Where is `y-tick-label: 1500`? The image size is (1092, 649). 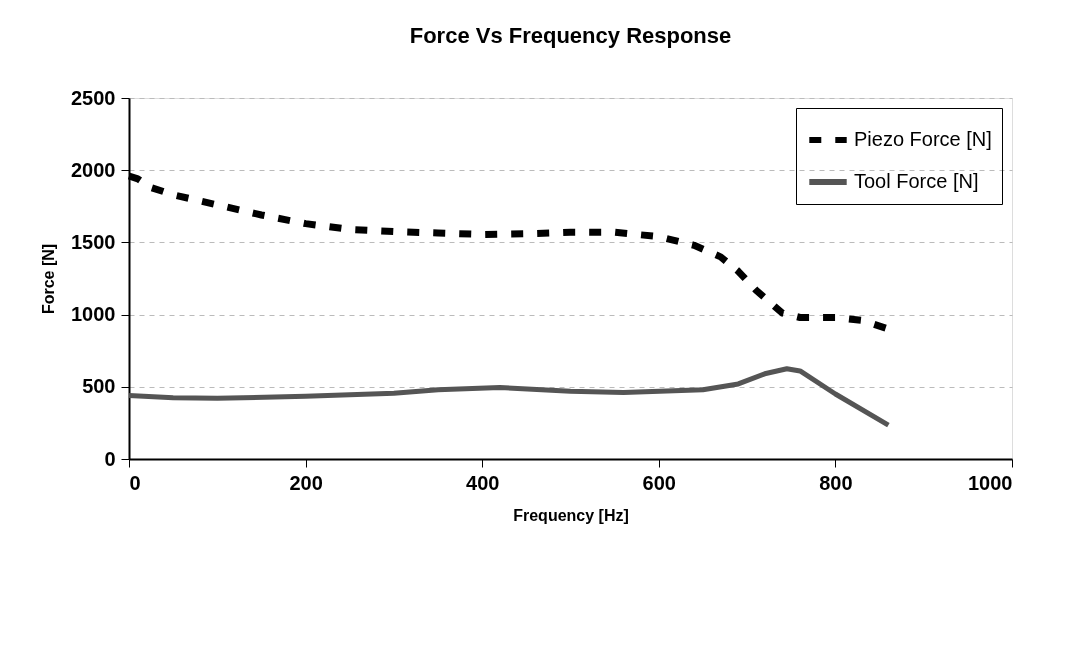 y-tick-label: 1500 is located at coordinates (93, 241).